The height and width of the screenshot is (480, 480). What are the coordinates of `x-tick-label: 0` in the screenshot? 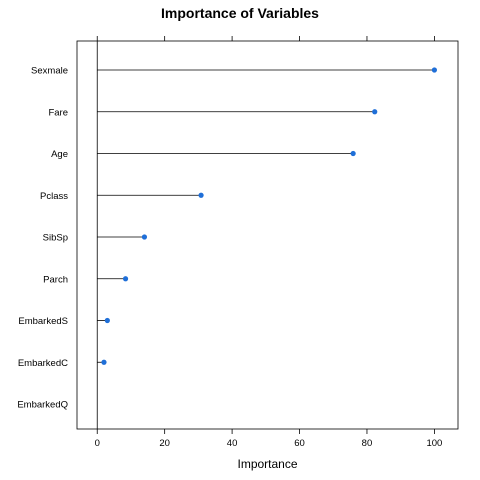 It's located at (97, 443).